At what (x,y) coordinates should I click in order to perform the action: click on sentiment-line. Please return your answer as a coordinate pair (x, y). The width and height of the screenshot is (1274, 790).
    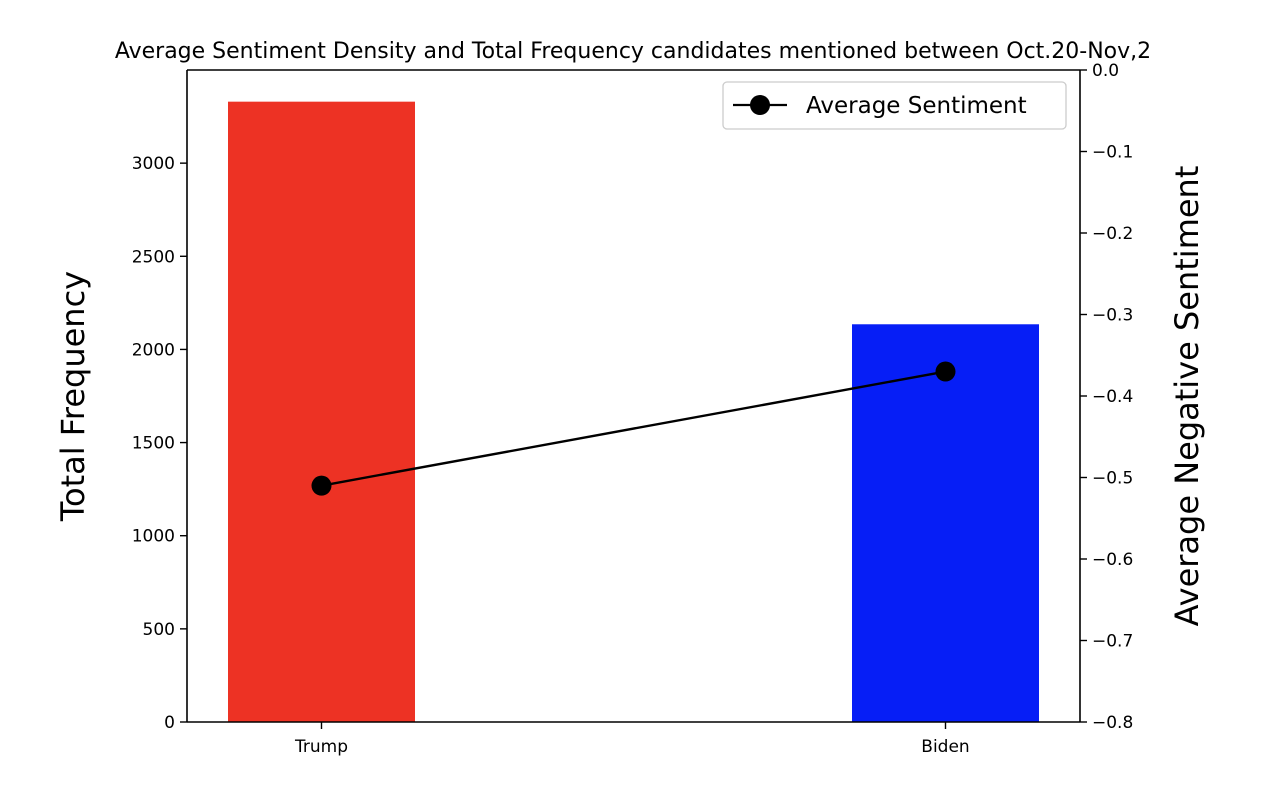
    Looking at the image, I should click on (633, 428).